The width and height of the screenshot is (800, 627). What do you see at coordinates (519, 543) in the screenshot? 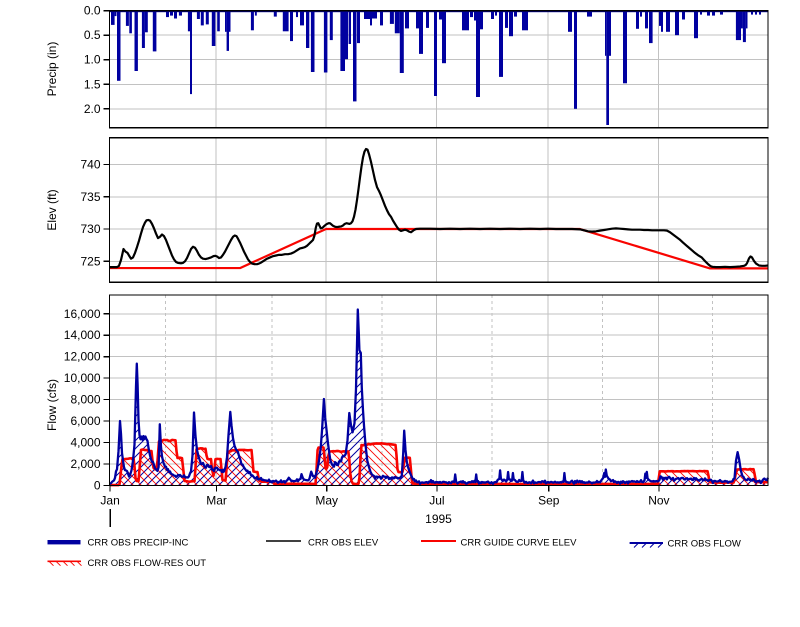
I see `svg-text: CRR GUIDE CURVE ELEV` at bounding box center [519, 543].